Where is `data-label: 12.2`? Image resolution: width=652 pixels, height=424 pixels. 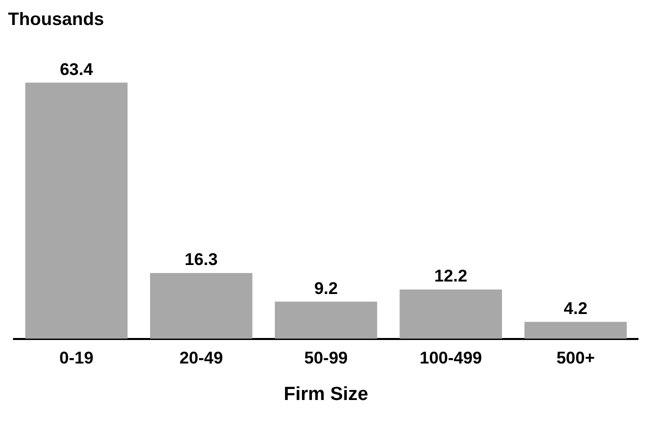
data-label: 12.2 is located at coordinates (451, 276).